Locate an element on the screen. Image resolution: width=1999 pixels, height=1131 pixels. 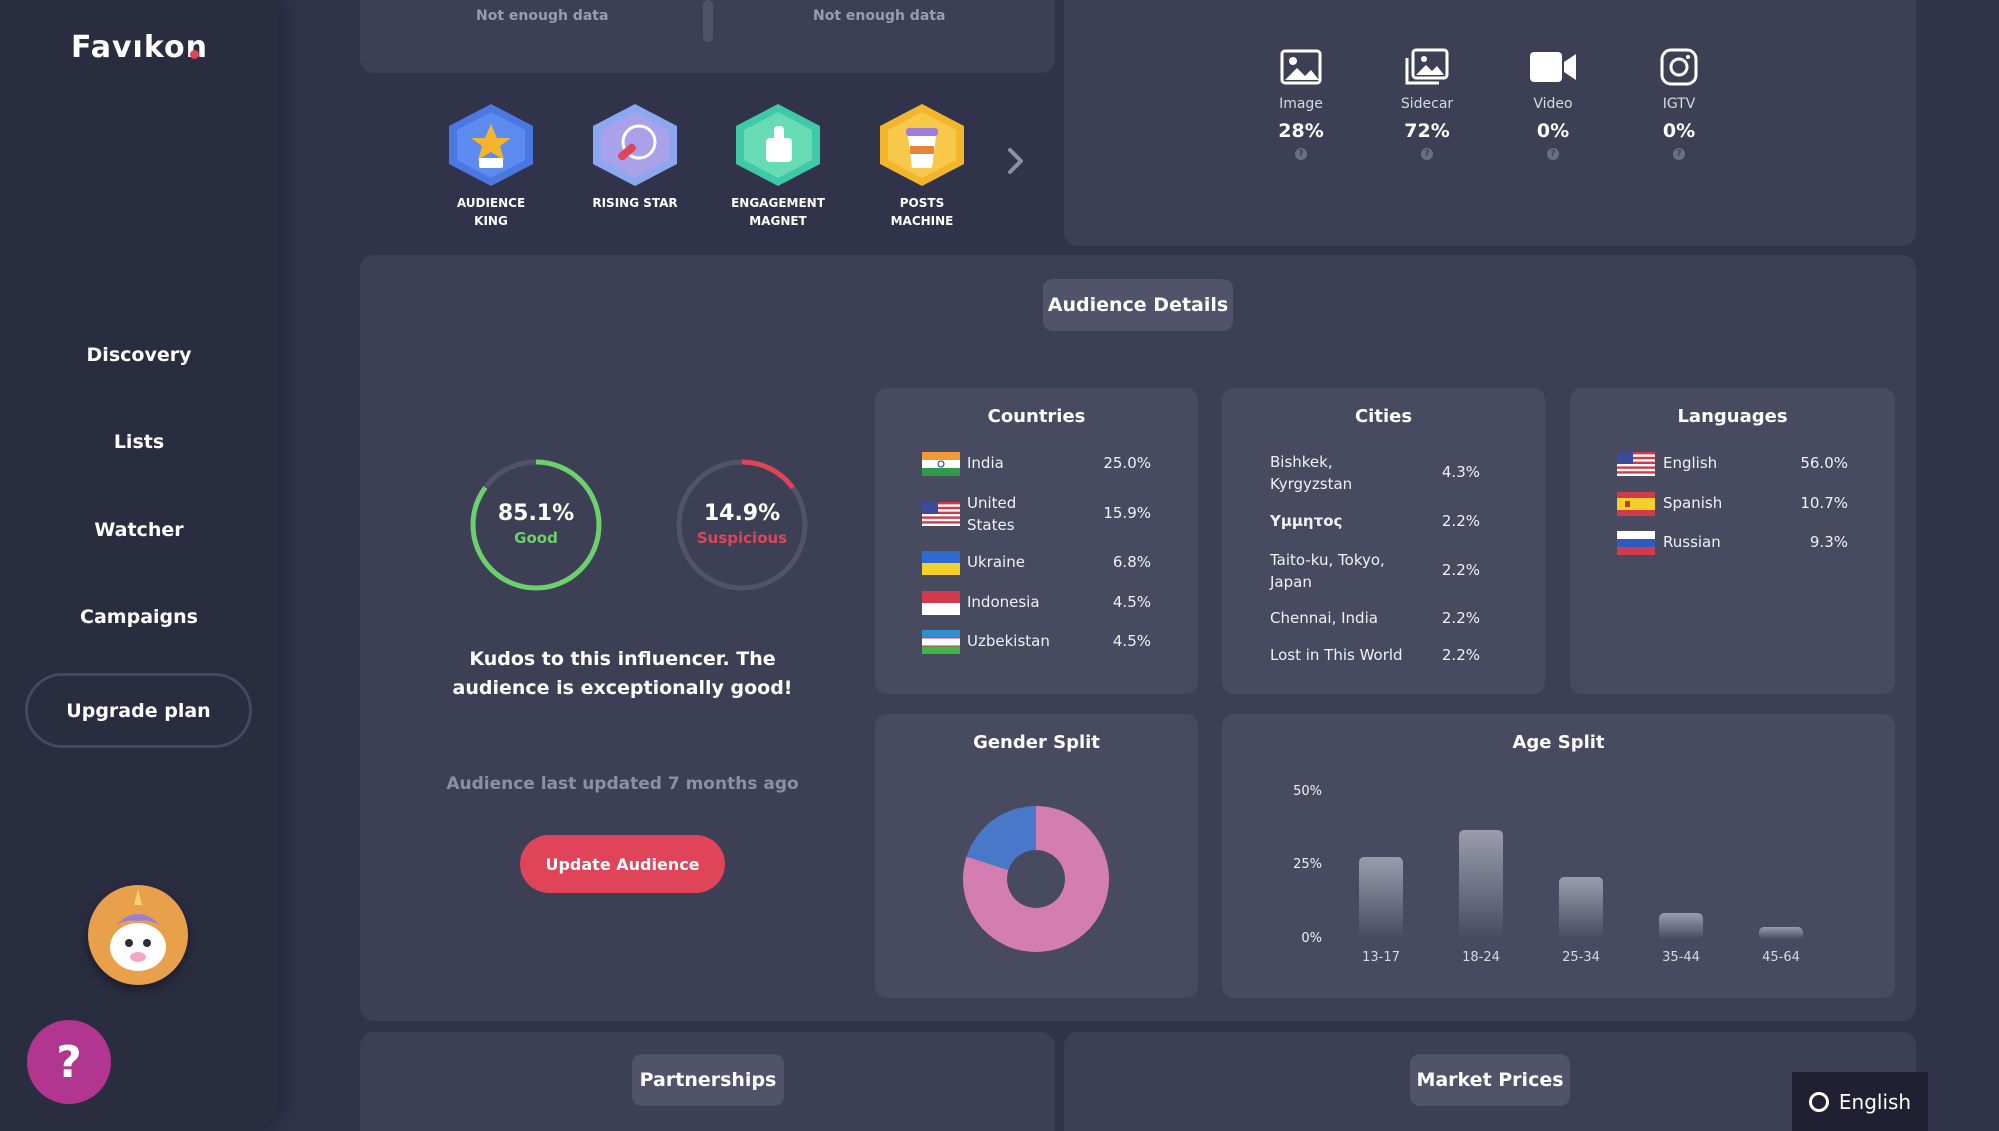
age-tick-label: 25% is located at coordinates (1307, 864).